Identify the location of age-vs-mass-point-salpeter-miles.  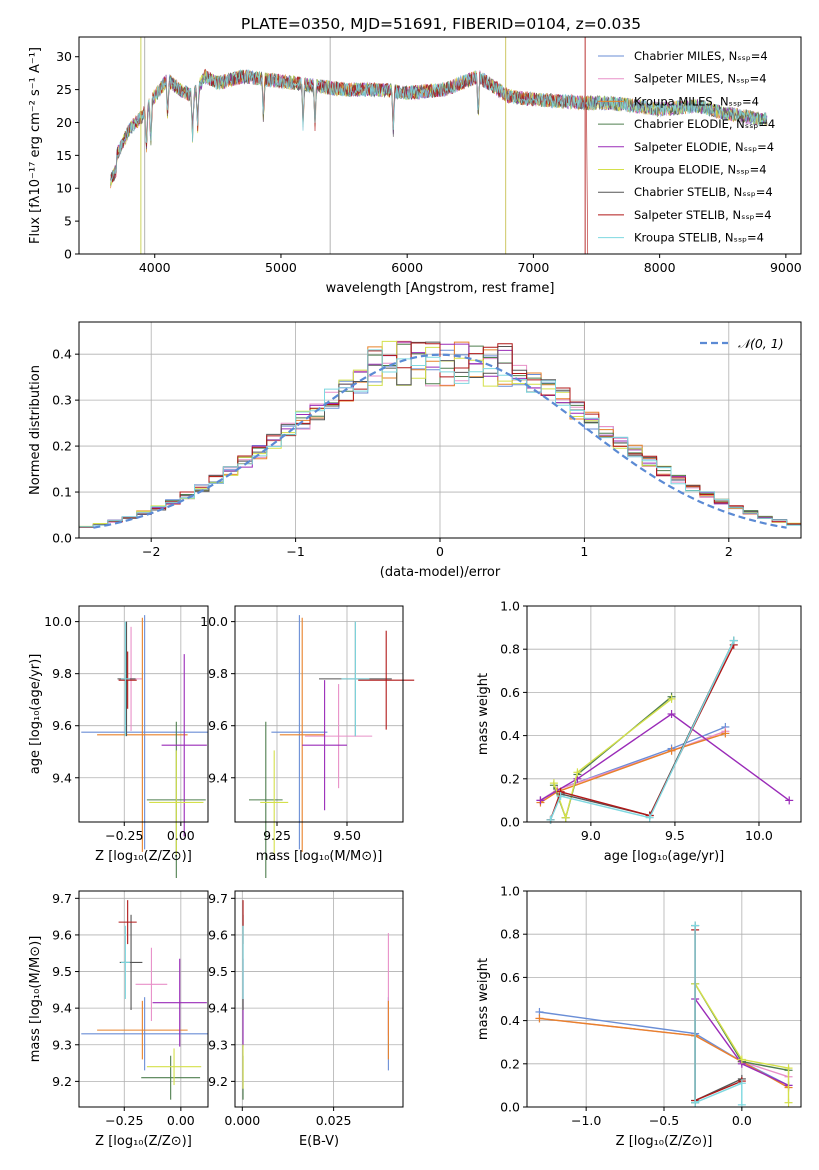
(339, 736).